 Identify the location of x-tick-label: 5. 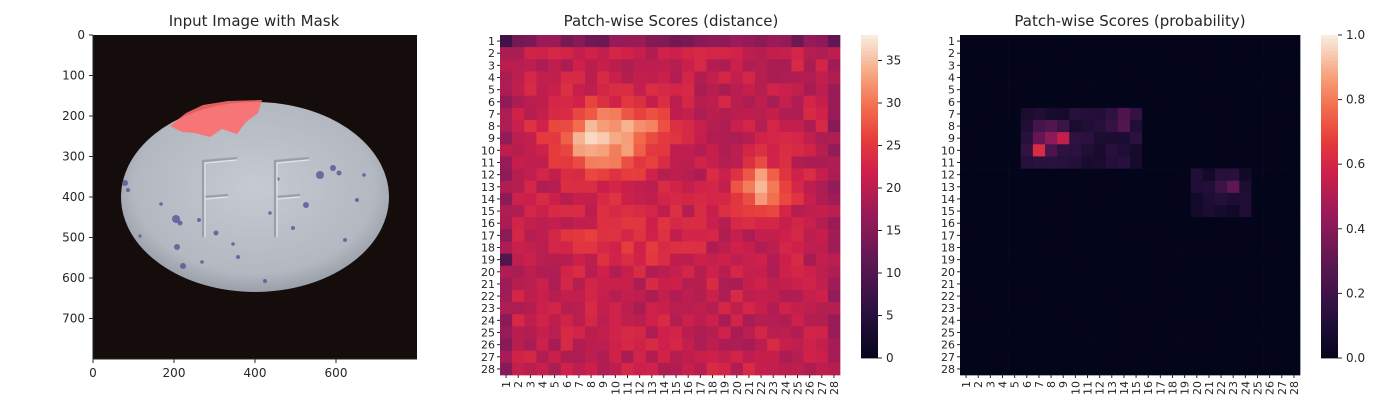
(1015, 384).